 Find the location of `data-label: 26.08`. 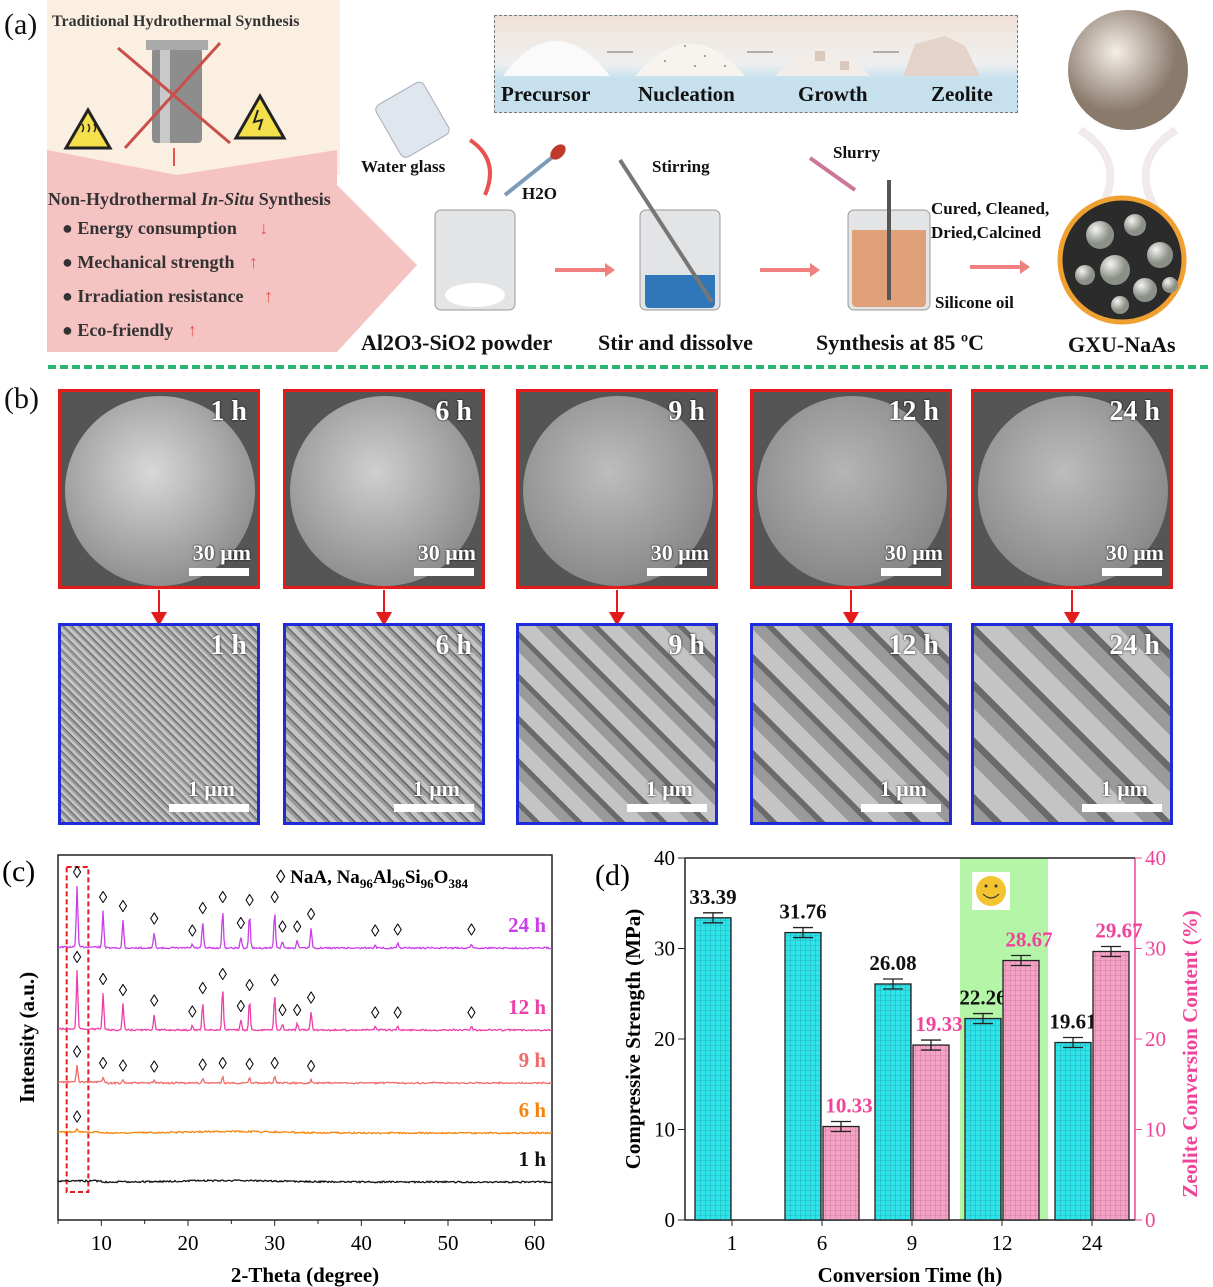

data-label: 26.08 is located at coordinates (892, 963).